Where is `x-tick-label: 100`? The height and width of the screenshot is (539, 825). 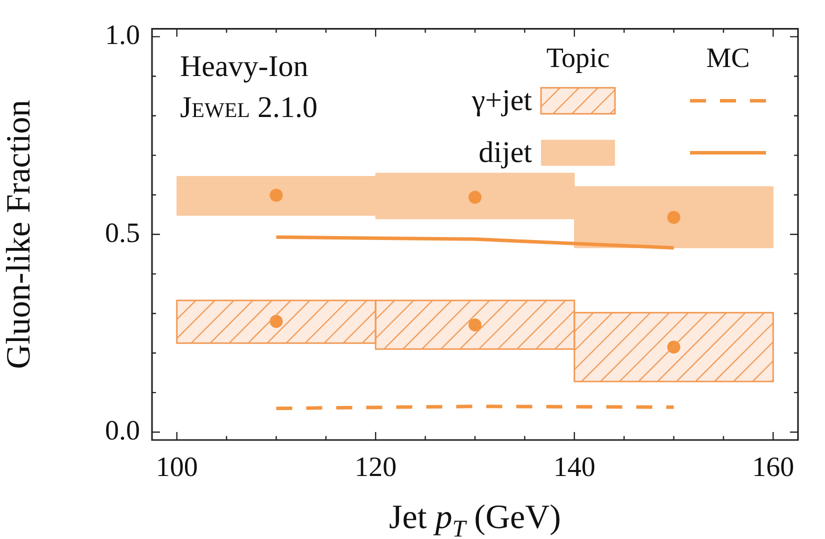
x-tick-label: 100 is located at coordinates (177, 468).